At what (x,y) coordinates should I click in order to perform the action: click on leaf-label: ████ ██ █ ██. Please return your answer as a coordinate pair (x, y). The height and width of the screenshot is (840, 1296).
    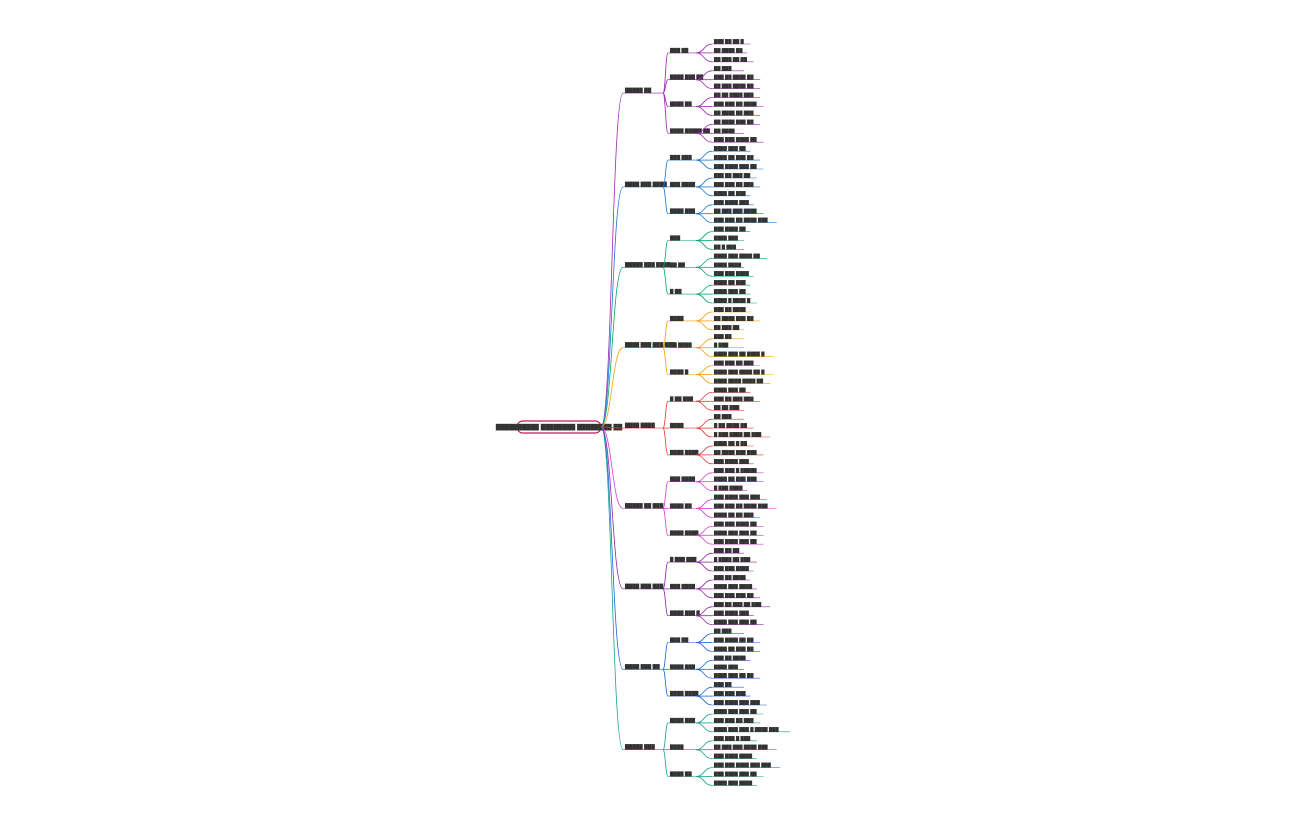
    Looking at the image, I should click on (730, 444).